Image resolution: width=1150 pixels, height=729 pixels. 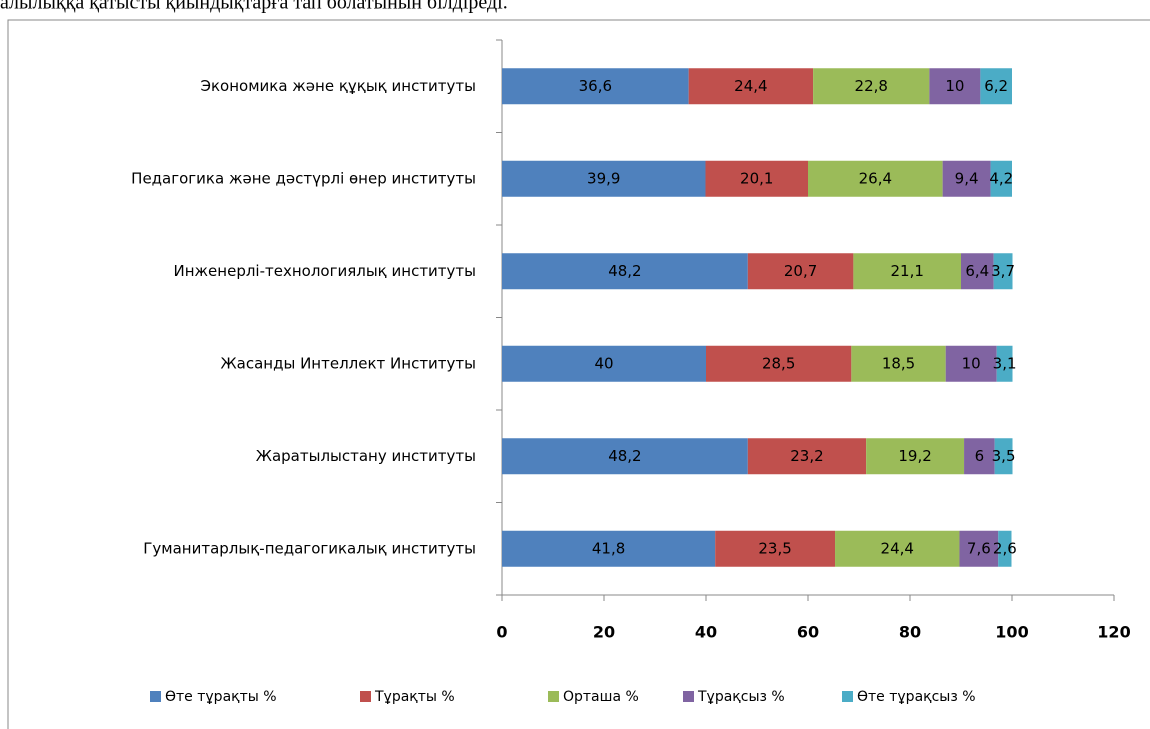 I want to click on value-label: 36,6, so click(x=595, y=86).